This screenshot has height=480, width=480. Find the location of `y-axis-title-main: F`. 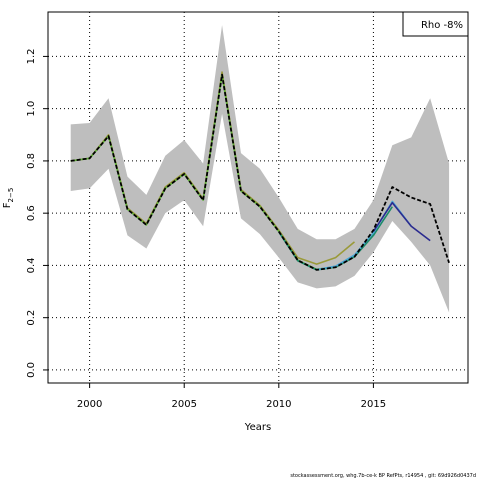

y-axis-title-main: F is located at coordinates (7, 205).